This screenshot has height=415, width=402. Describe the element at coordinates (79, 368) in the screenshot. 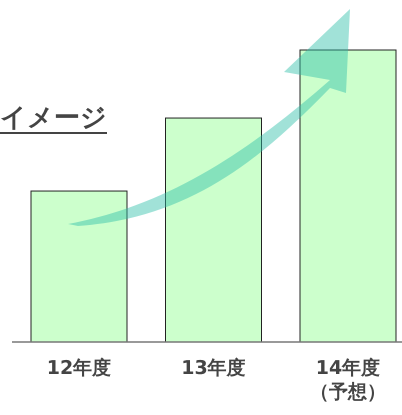

I see `x-tick-label: 12年度` at that location.